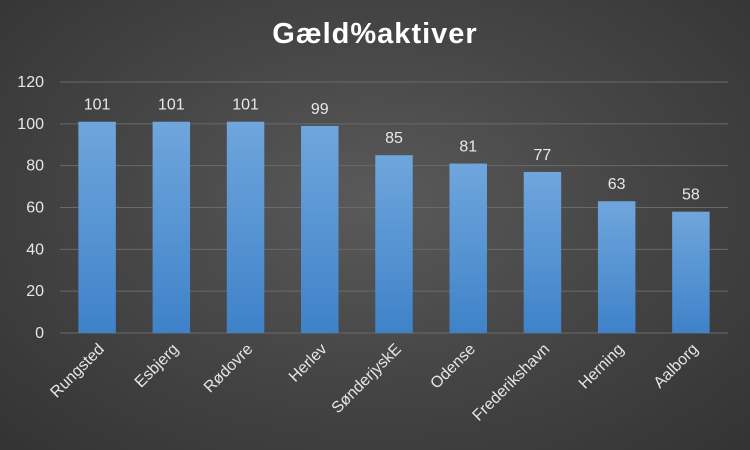  Describe the element at coordinates (35, 208) in the screenshot. I see `y-tick-label: 60` at that location.